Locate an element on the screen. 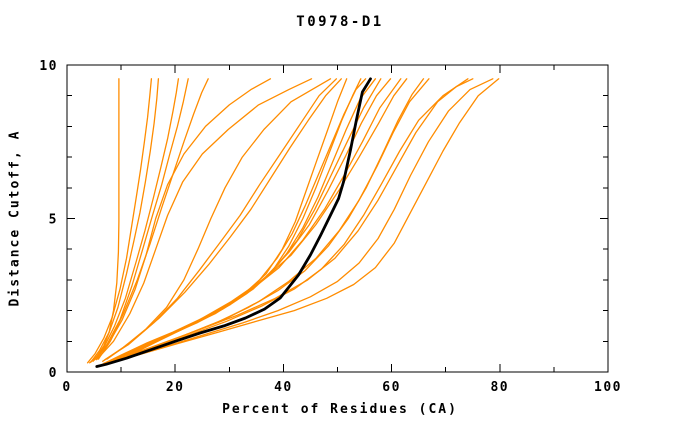 This screenshot has width=680, height=440. x-tick-label: 60 is located at coordinates (391, 387).